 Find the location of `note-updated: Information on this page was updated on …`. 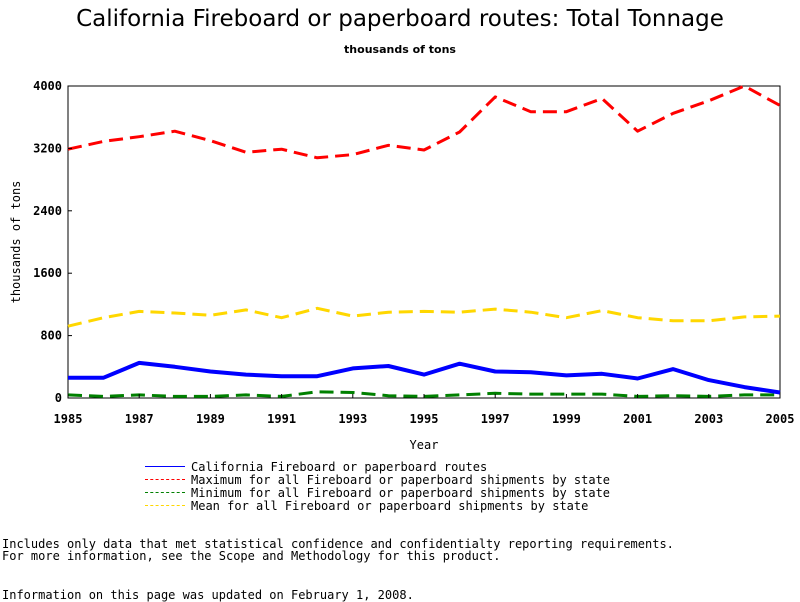

note-updated: Information on this page was updated on … is located at coordinates (208, 595).